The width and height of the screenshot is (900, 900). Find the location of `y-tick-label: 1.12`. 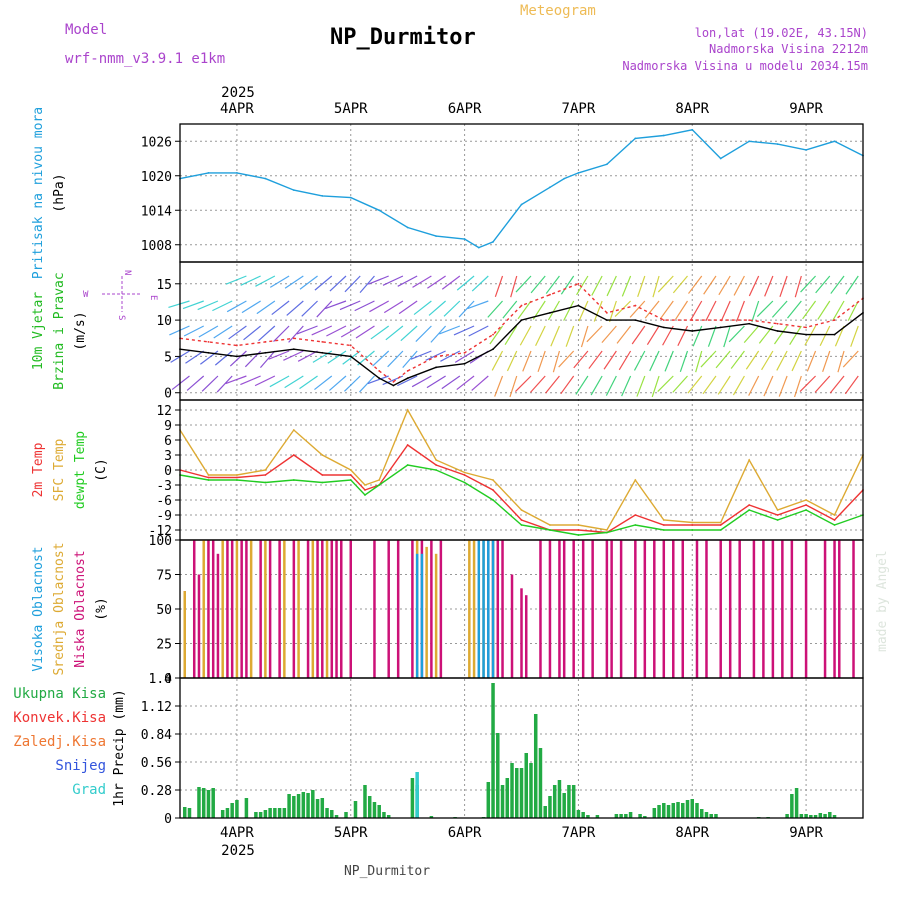

y-tick-label: 1.12 is located at coordinates (156, 707).